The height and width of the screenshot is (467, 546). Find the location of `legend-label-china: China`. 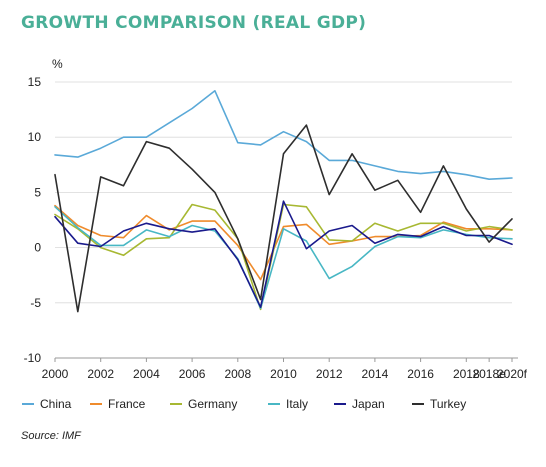

legend-label-china: China is located at coordinates (56, 404).